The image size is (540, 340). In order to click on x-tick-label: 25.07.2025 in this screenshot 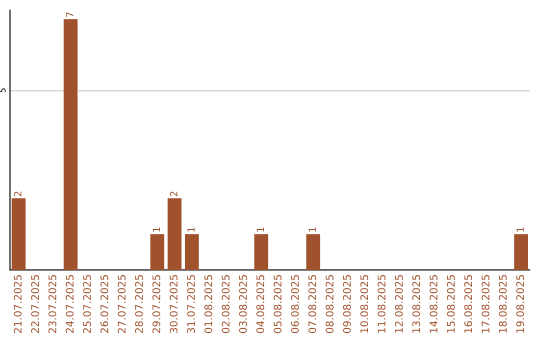, I will do `click(87, 304)`.